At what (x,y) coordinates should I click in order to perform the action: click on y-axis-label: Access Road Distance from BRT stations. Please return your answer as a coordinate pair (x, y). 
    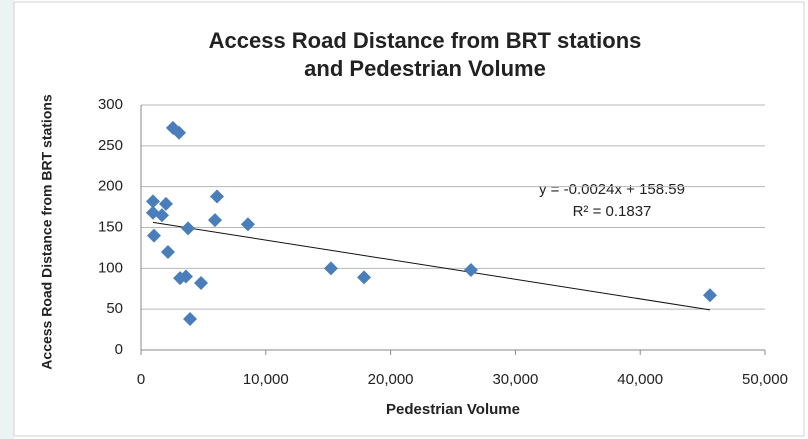
    Looking at the image, I should click on (47, 232).